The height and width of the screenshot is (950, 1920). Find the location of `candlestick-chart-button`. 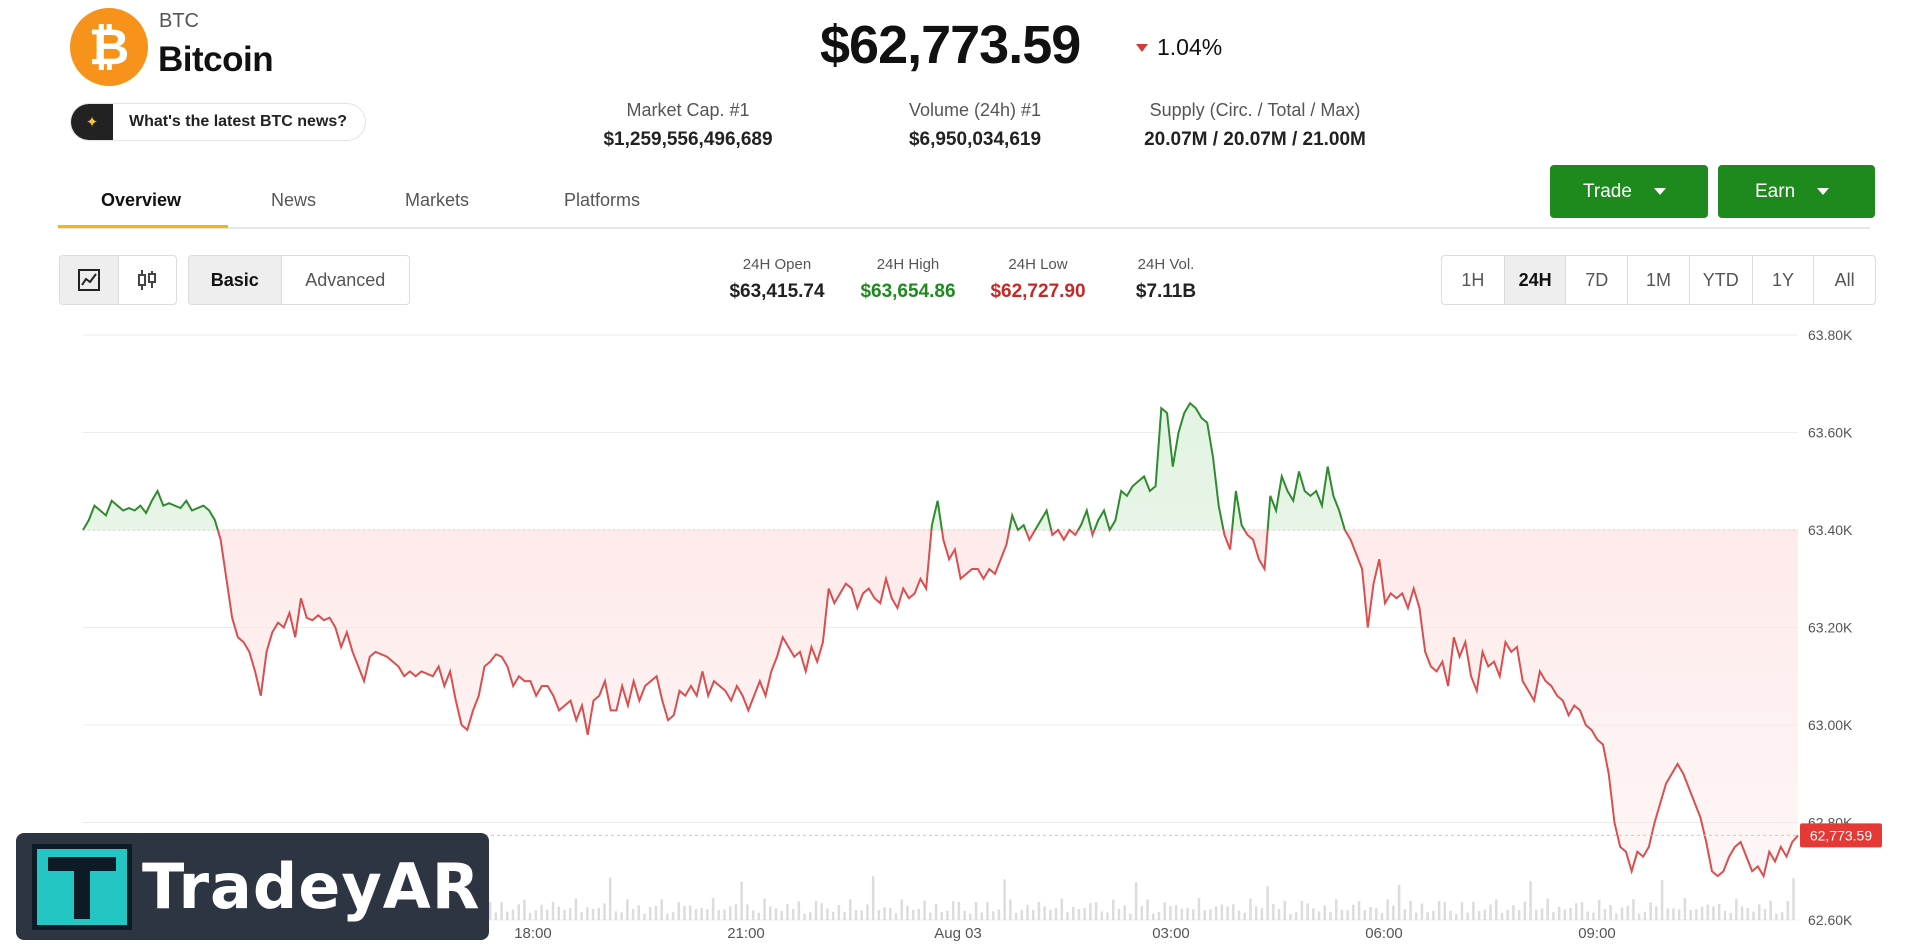

candlestick-chart-button is located at coordinates (147, 280).